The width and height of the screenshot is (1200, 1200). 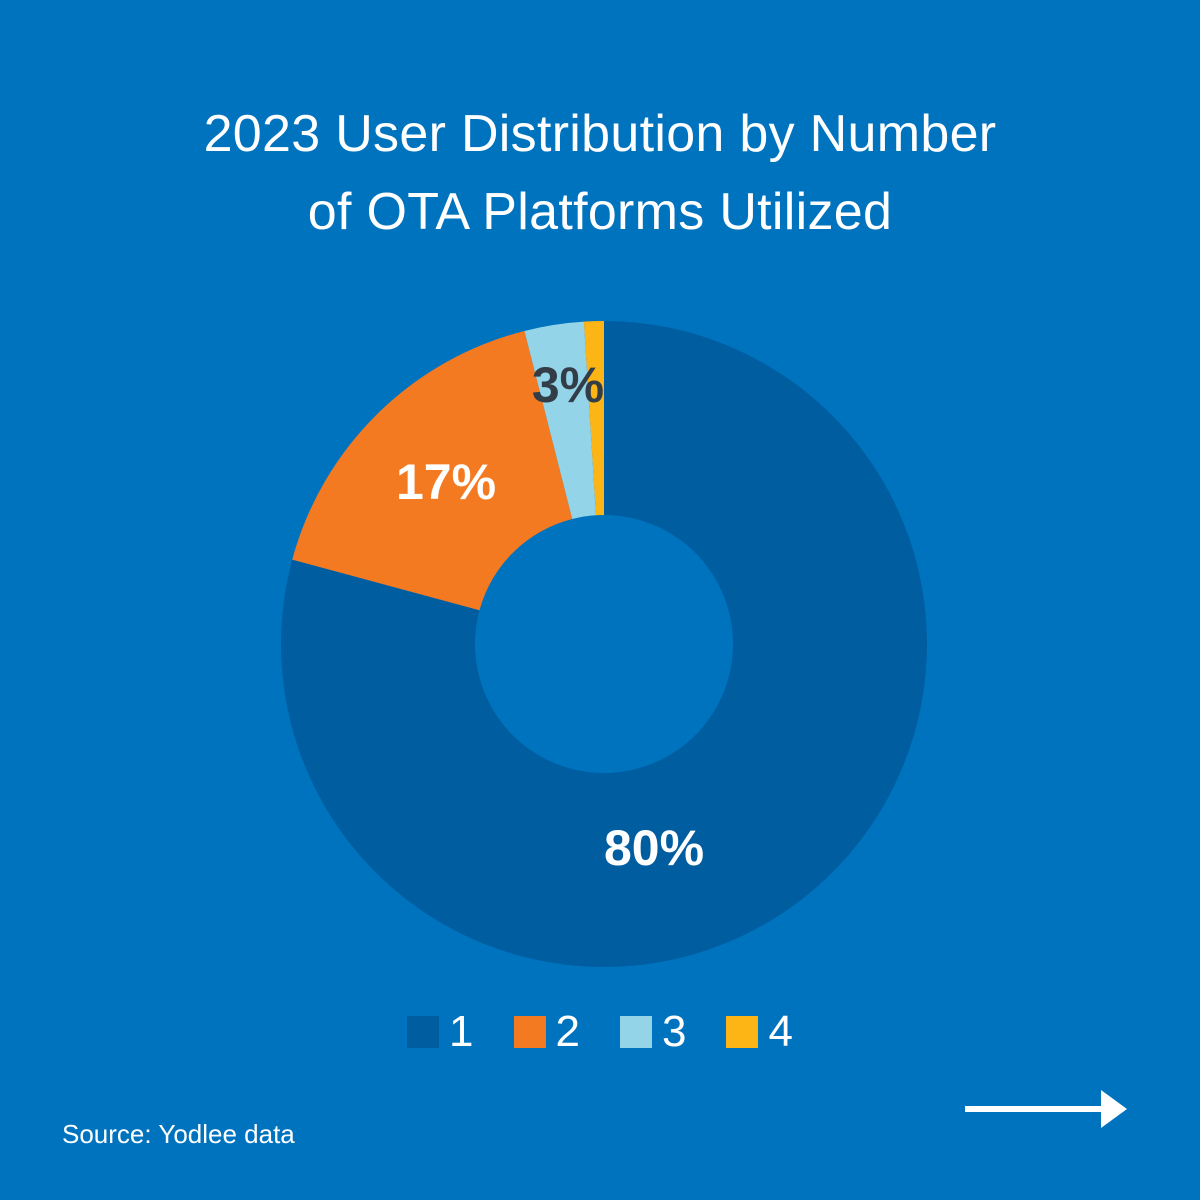 I want to click on legend-item-3: 3, so click(x=653, y=1032).